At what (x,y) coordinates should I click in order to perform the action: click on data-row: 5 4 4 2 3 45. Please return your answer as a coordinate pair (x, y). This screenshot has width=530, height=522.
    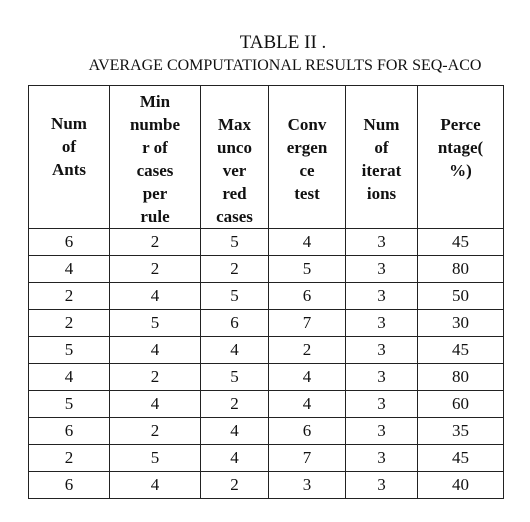
    Looking at the image, I should click on (266, 350).